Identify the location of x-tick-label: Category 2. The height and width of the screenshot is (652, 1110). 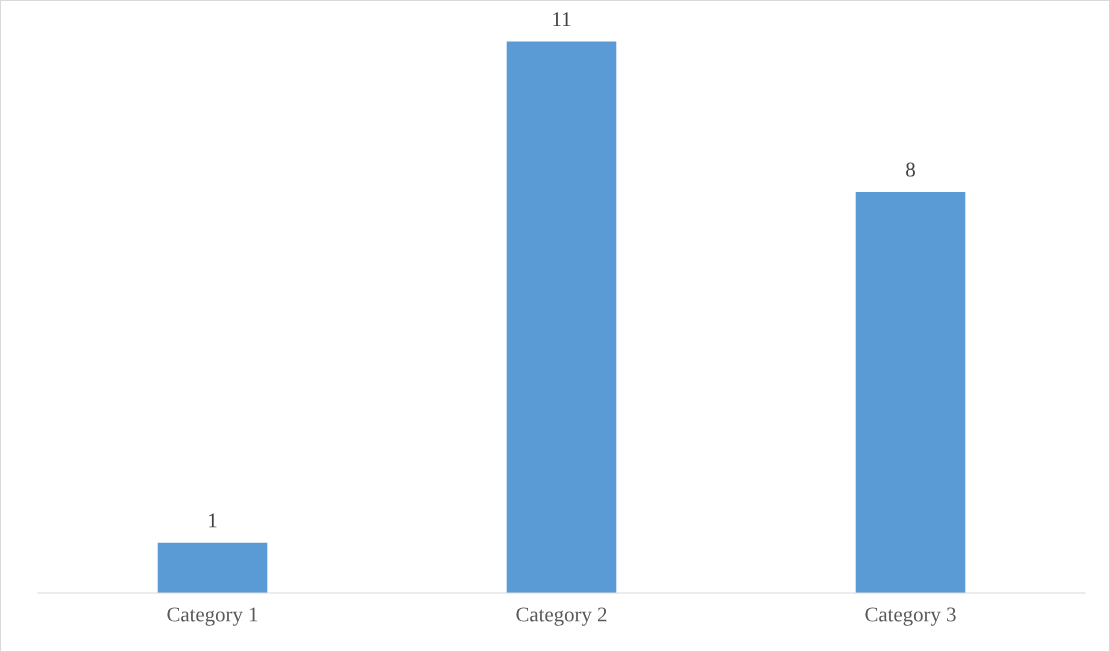
(561, 616).